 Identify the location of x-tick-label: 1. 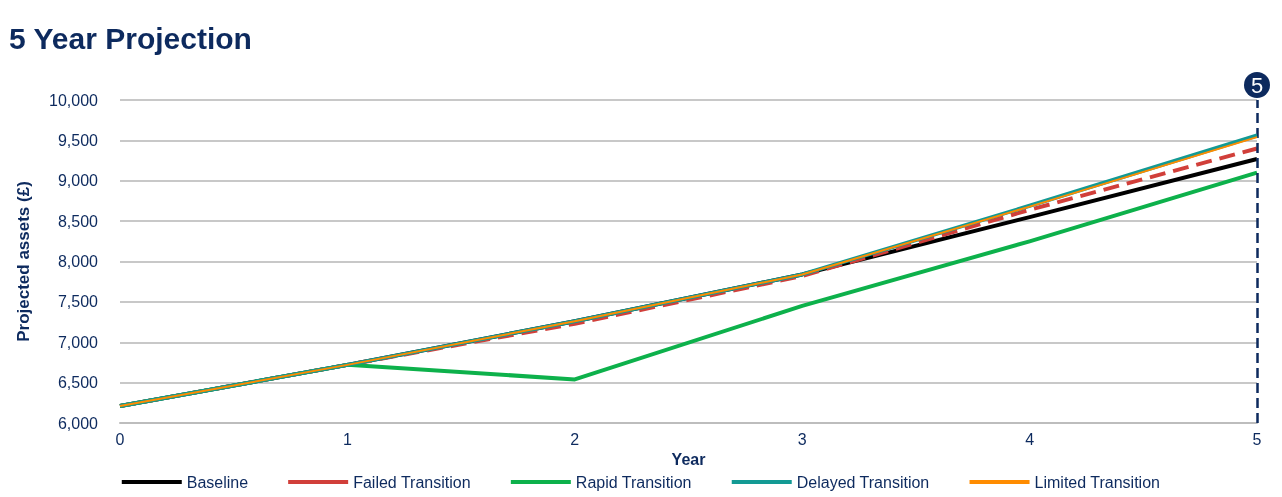
(347, 439).